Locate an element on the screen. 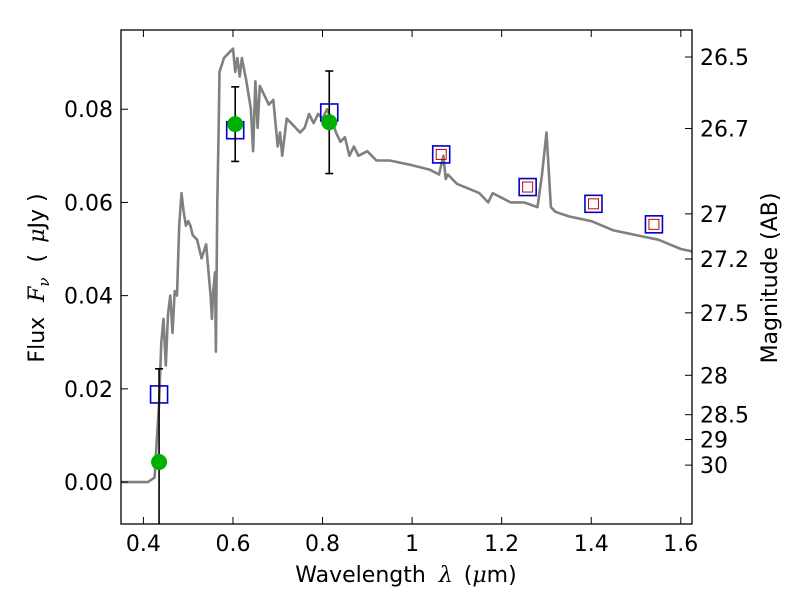 This screenshot has width=800, height=604. mag-tick-label: 26.5 is located at coordinates (724, 58).